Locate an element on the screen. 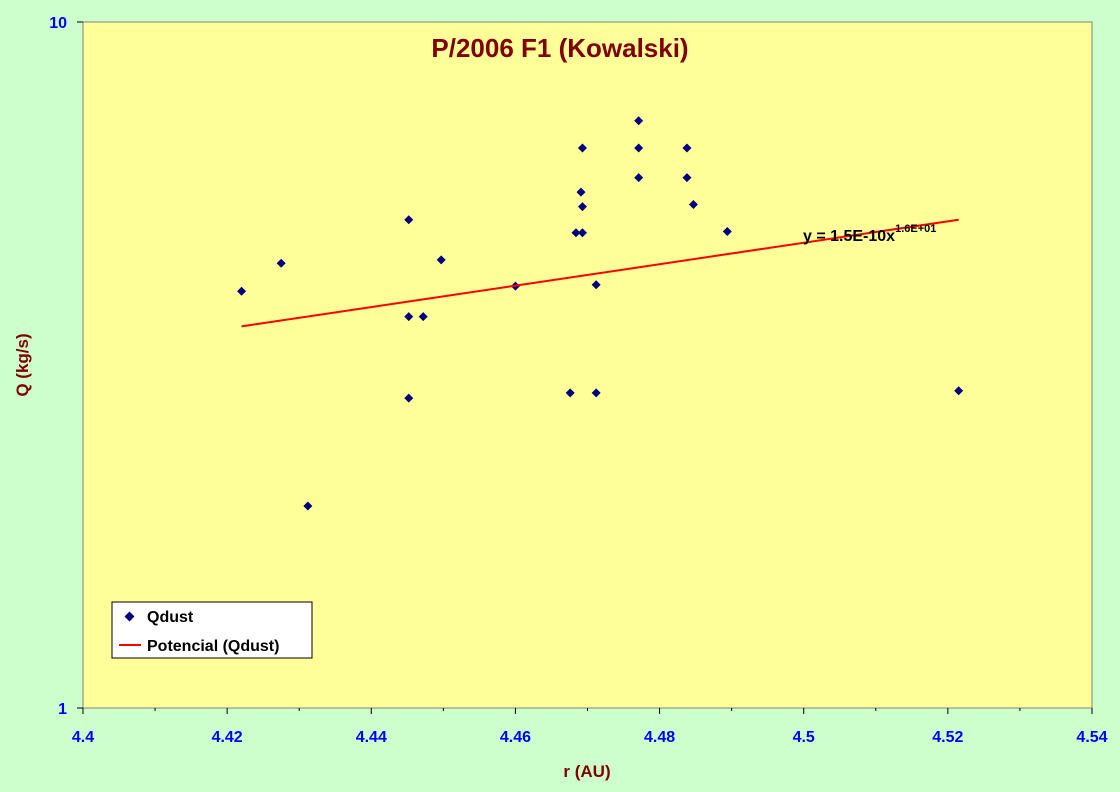 Image resolution: width=1120 pixels, height=792 pixels. legend-box is located at coordinates (212, 630).